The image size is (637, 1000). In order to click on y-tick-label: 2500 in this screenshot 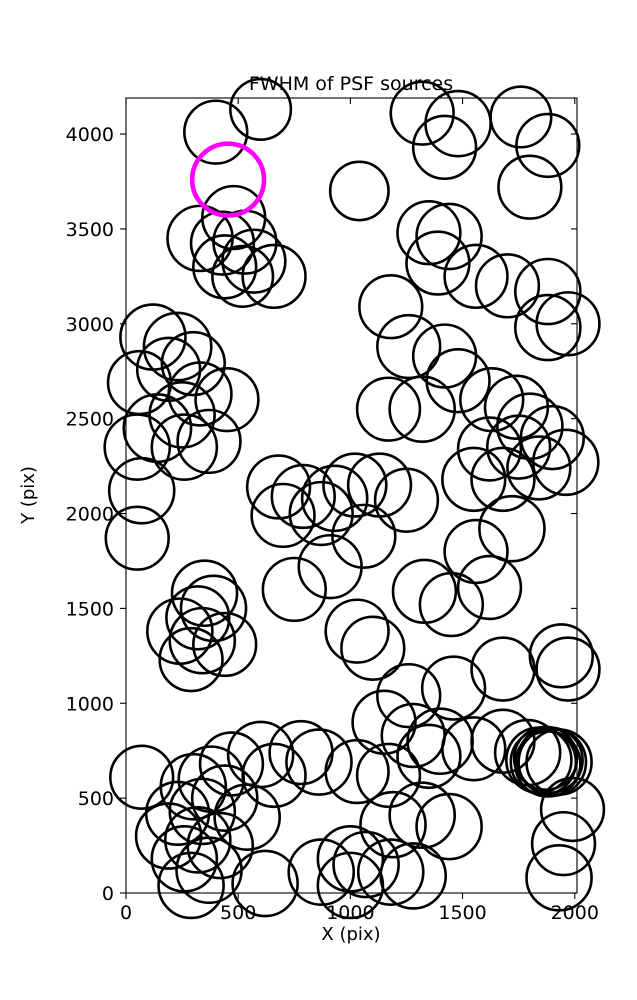, I will do `click(90, 420)`.